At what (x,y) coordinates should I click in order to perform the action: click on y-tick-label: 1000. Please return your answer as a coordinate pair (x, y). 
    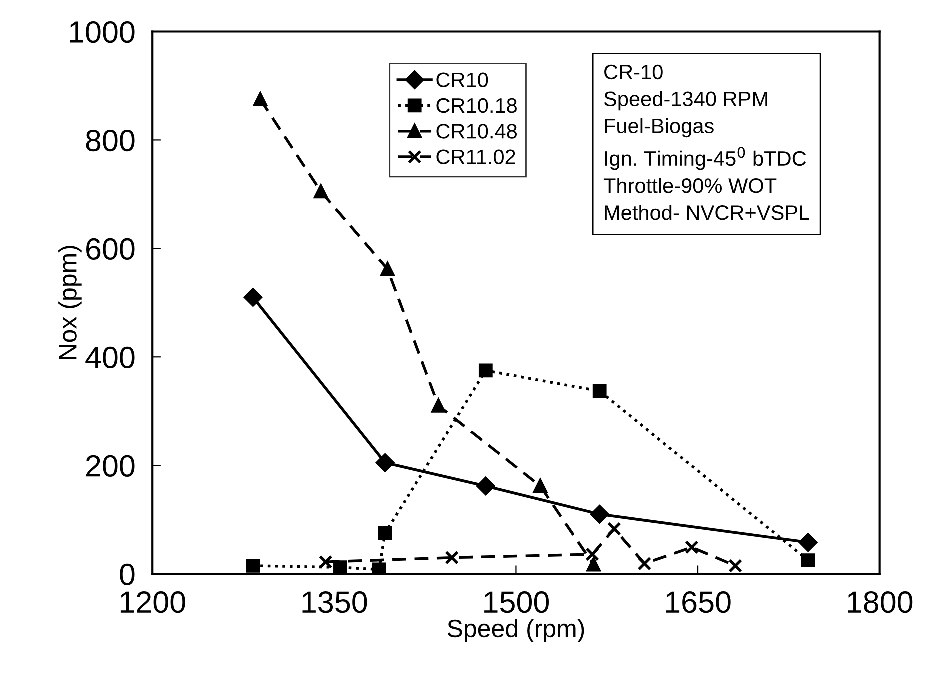
    Looking at the image, I should click on (102, 32).